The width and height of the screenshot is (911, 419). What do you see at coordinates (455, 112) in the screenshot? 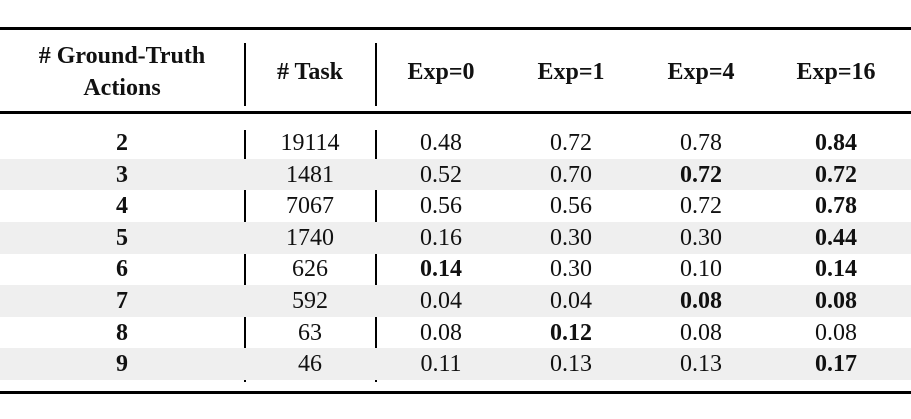
I see `mid-rule` at bounding box center [455, 112].